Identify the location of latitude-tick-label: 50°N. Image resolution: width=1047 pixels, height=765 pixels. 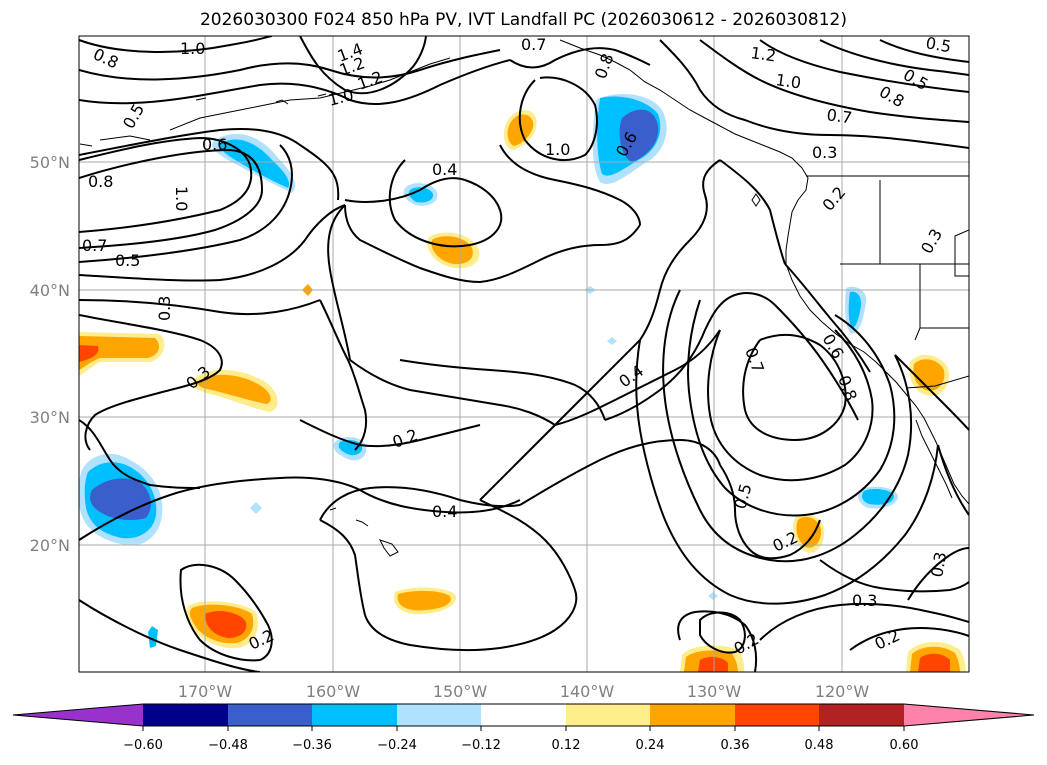
(50, 162).